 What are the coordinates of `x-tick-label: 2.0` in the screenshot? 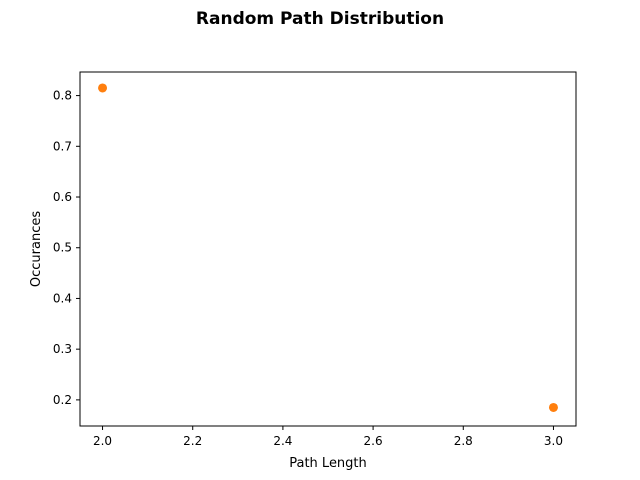 It's located at (102, 441).